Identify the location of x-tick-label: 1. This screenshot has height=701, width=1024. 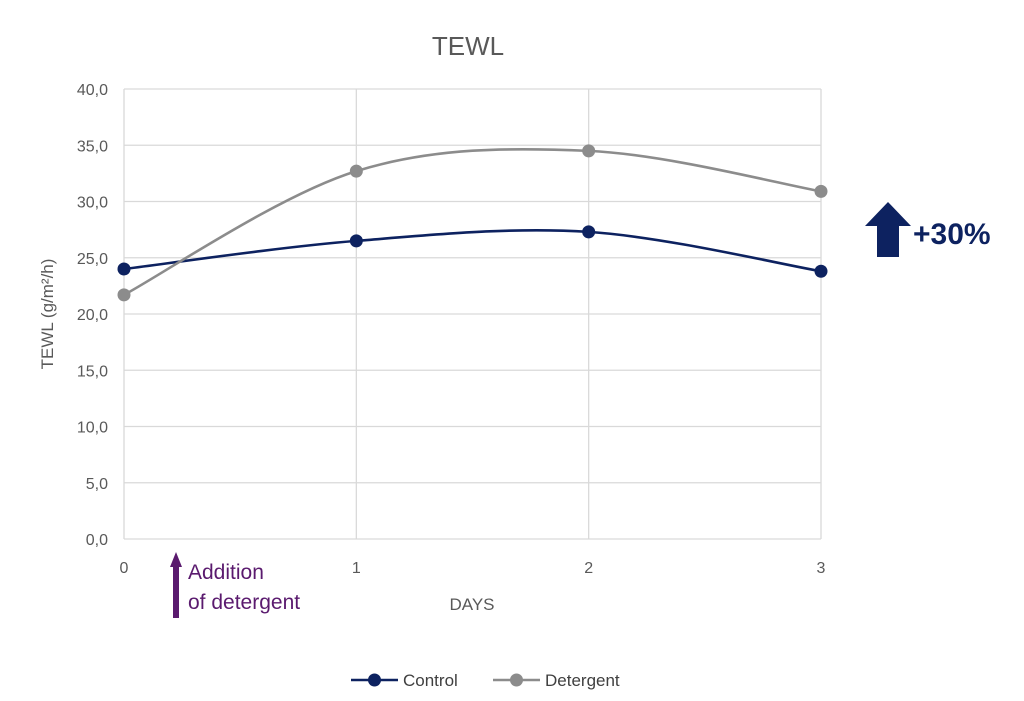
(356, 568).